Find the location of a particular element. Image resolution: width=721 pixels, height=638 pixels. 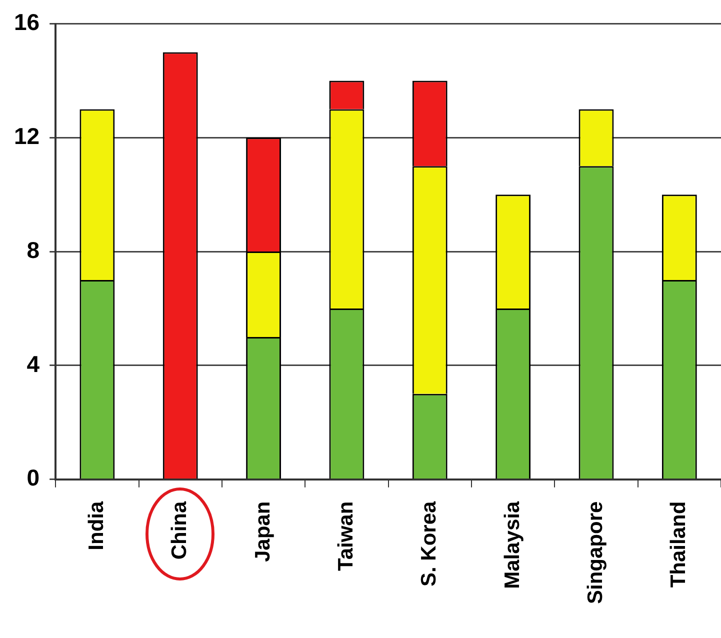

x-tick-label: Taiwan is located at coordinates (346, 536).